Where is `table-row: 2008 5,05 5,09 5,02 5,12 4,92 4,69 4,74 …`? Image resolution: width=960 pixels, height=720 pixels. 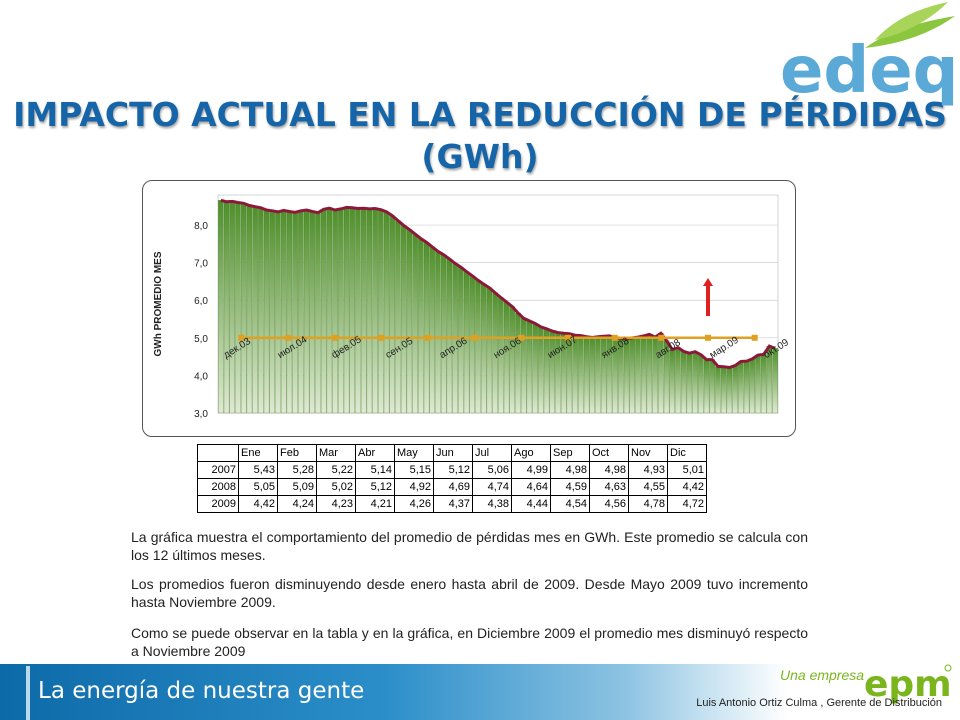
table-row: 2008 5,05 5,09 5,02 5,12 4,92 4,69 4,74 … is located at coordinates (452, 487).